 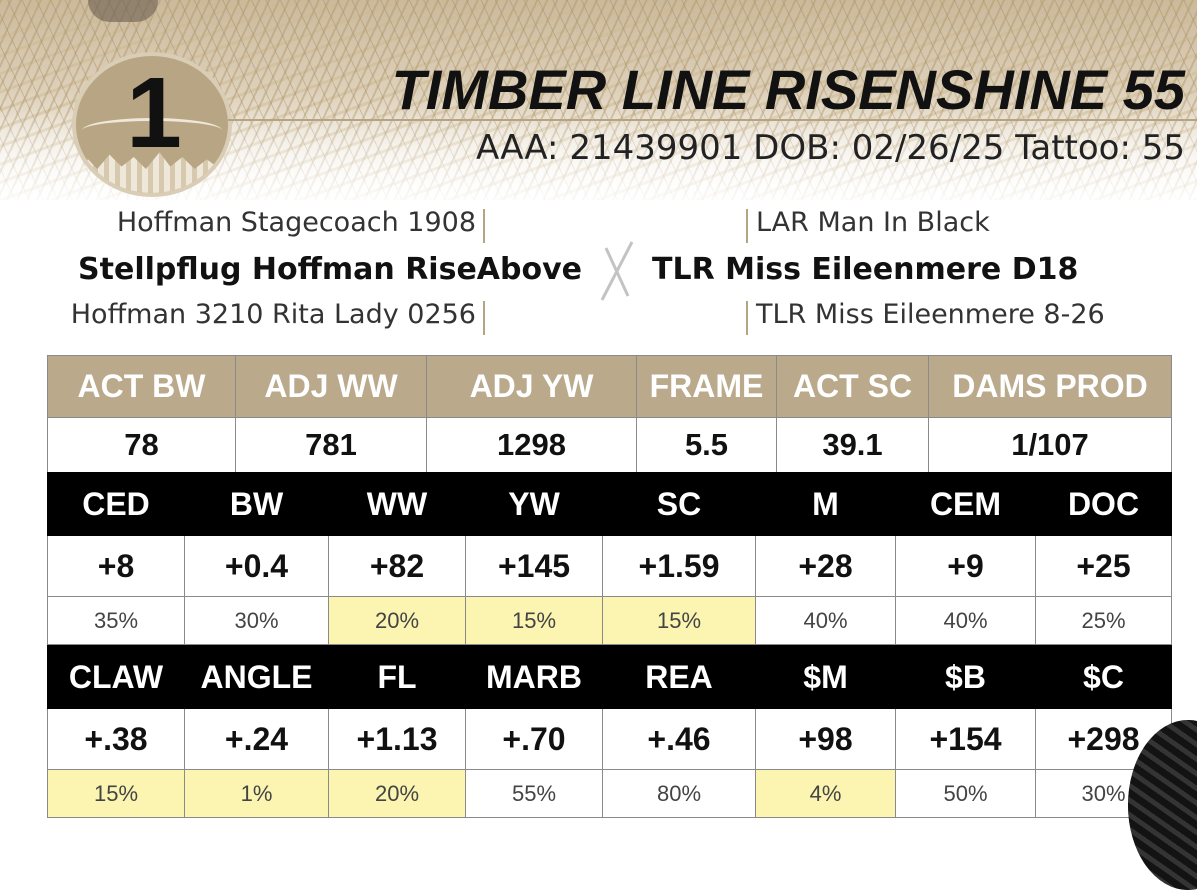 I want to click on epd-value-row: +8 +0.4 +82 +145 +1.59 +28 +9 +25, so click(x=609, y=566).